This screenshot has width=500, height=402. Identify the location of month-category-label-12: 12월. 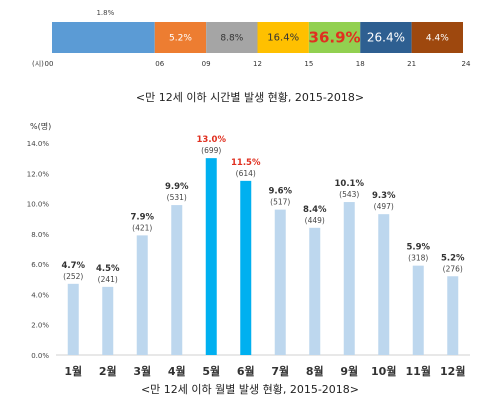
(452, 371).